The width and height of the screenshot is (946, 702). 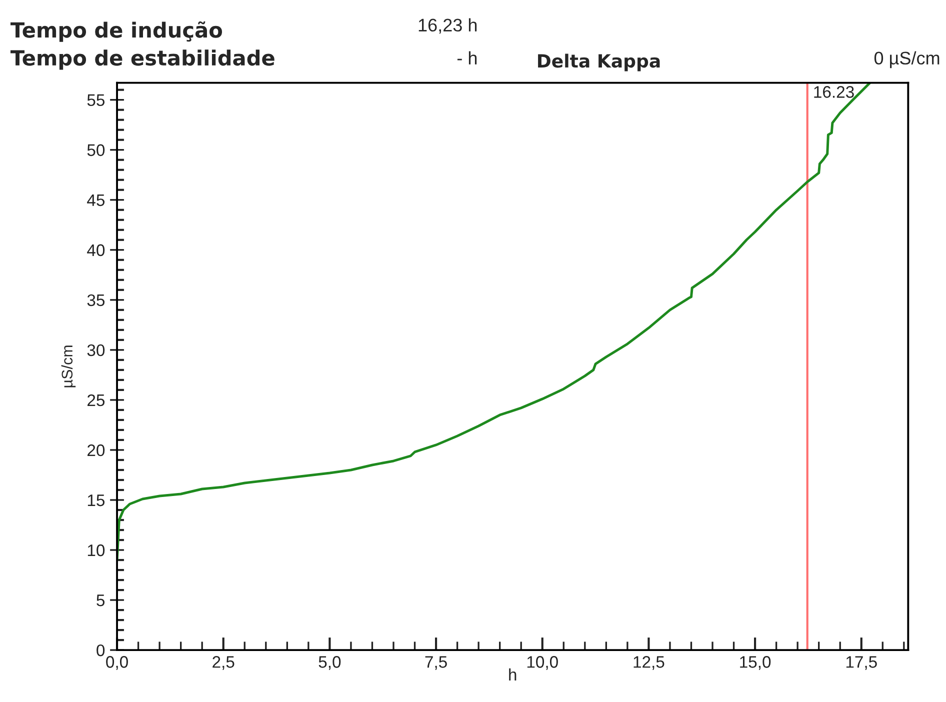 What do you see at coordinates (142, 60) in the screenshot?
I see `text: Tempo de estabilidade` at bounding box center [142, 60].